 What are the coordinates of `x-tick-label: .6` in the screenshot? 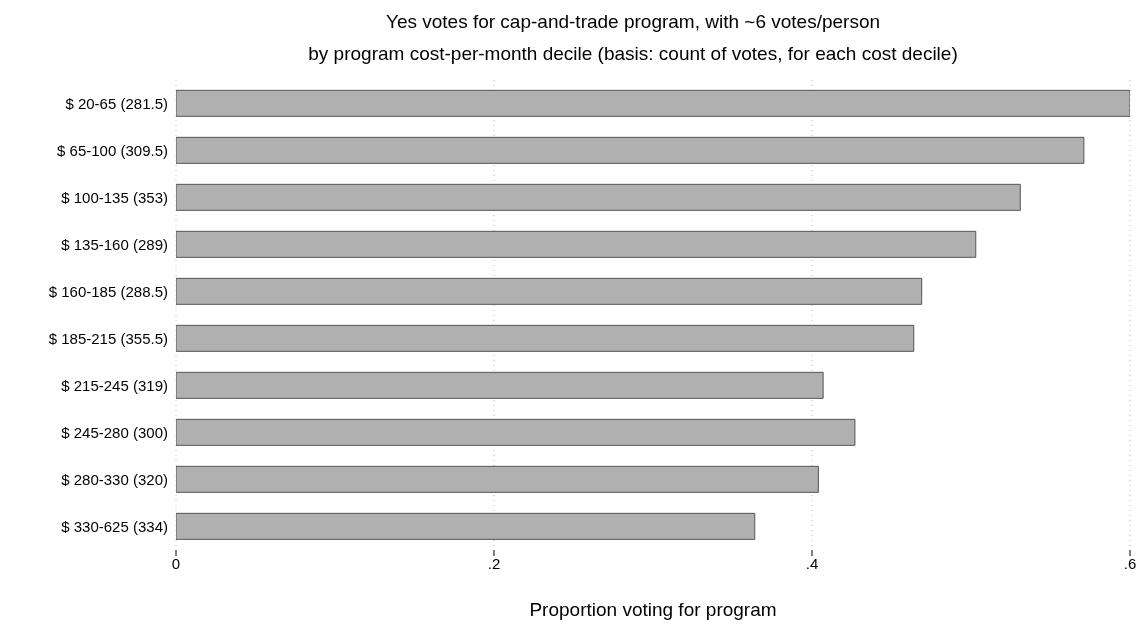 It's located at (1130, 563).